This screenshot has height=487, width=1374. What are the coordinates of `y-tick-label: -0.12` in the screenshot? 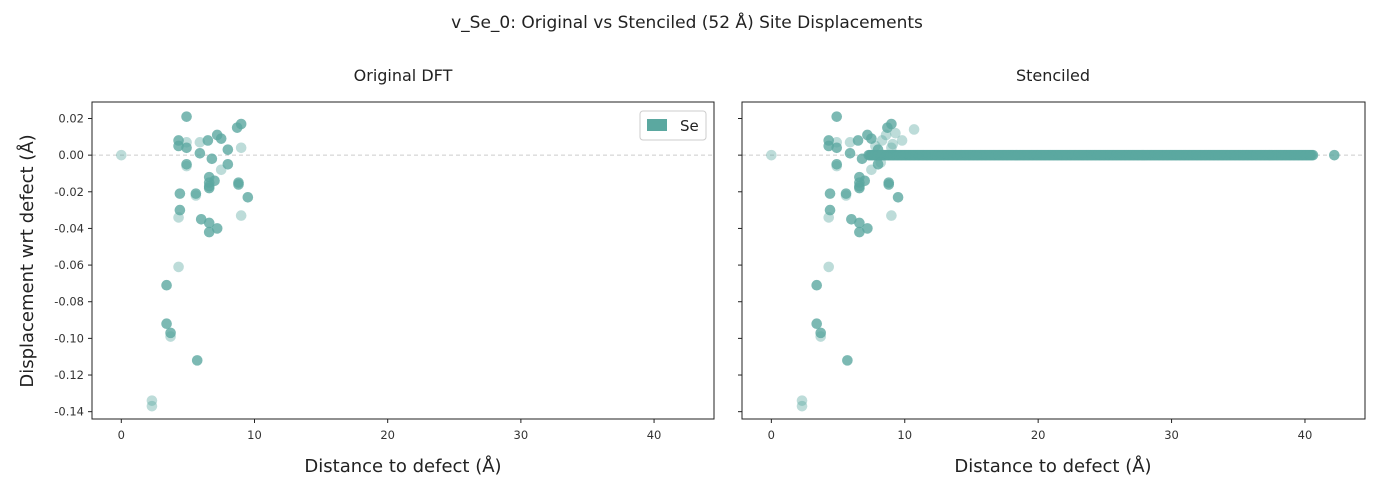 It's located at (69, 375).